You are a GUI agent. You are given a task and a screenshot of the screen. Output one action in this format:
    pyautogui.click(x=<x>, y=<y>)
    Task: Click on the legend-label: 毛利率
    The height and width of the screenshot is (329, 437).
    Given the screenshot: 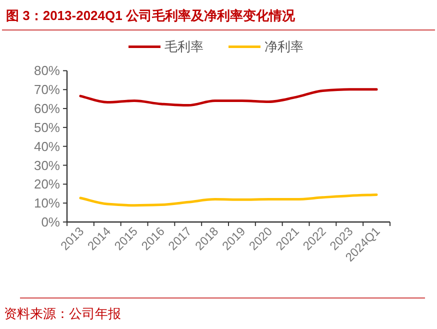 What is the action you would take?
    pyautogui.click(x=184, y=46)
    